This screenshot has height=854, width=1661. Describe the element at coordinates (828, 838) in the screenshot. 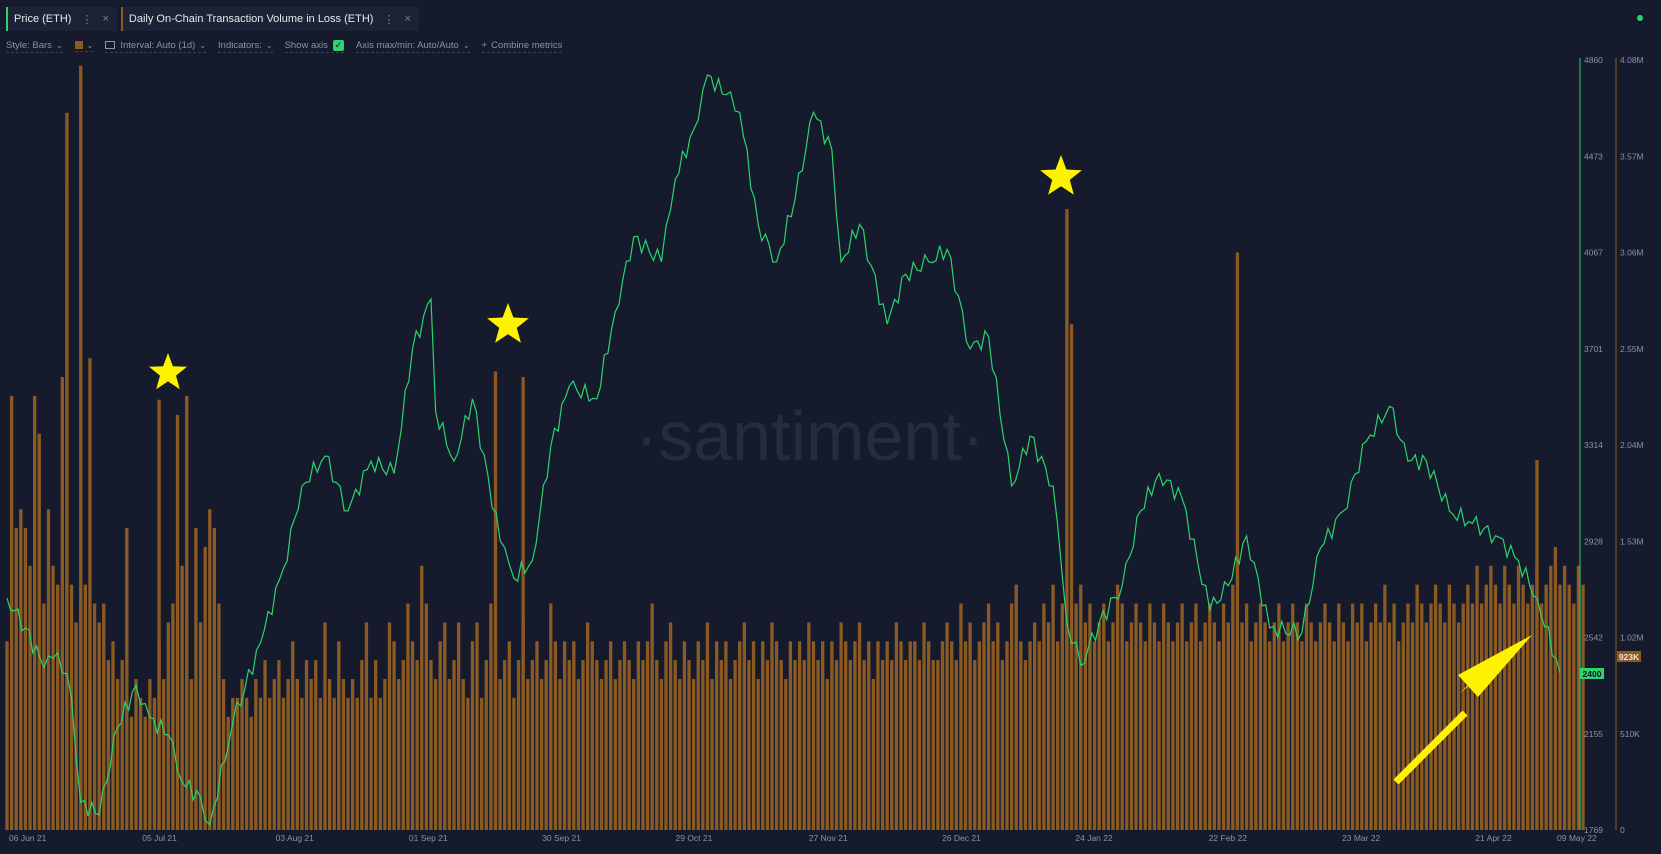

I see `x-tick-label: 27 Nov 21` at that location.